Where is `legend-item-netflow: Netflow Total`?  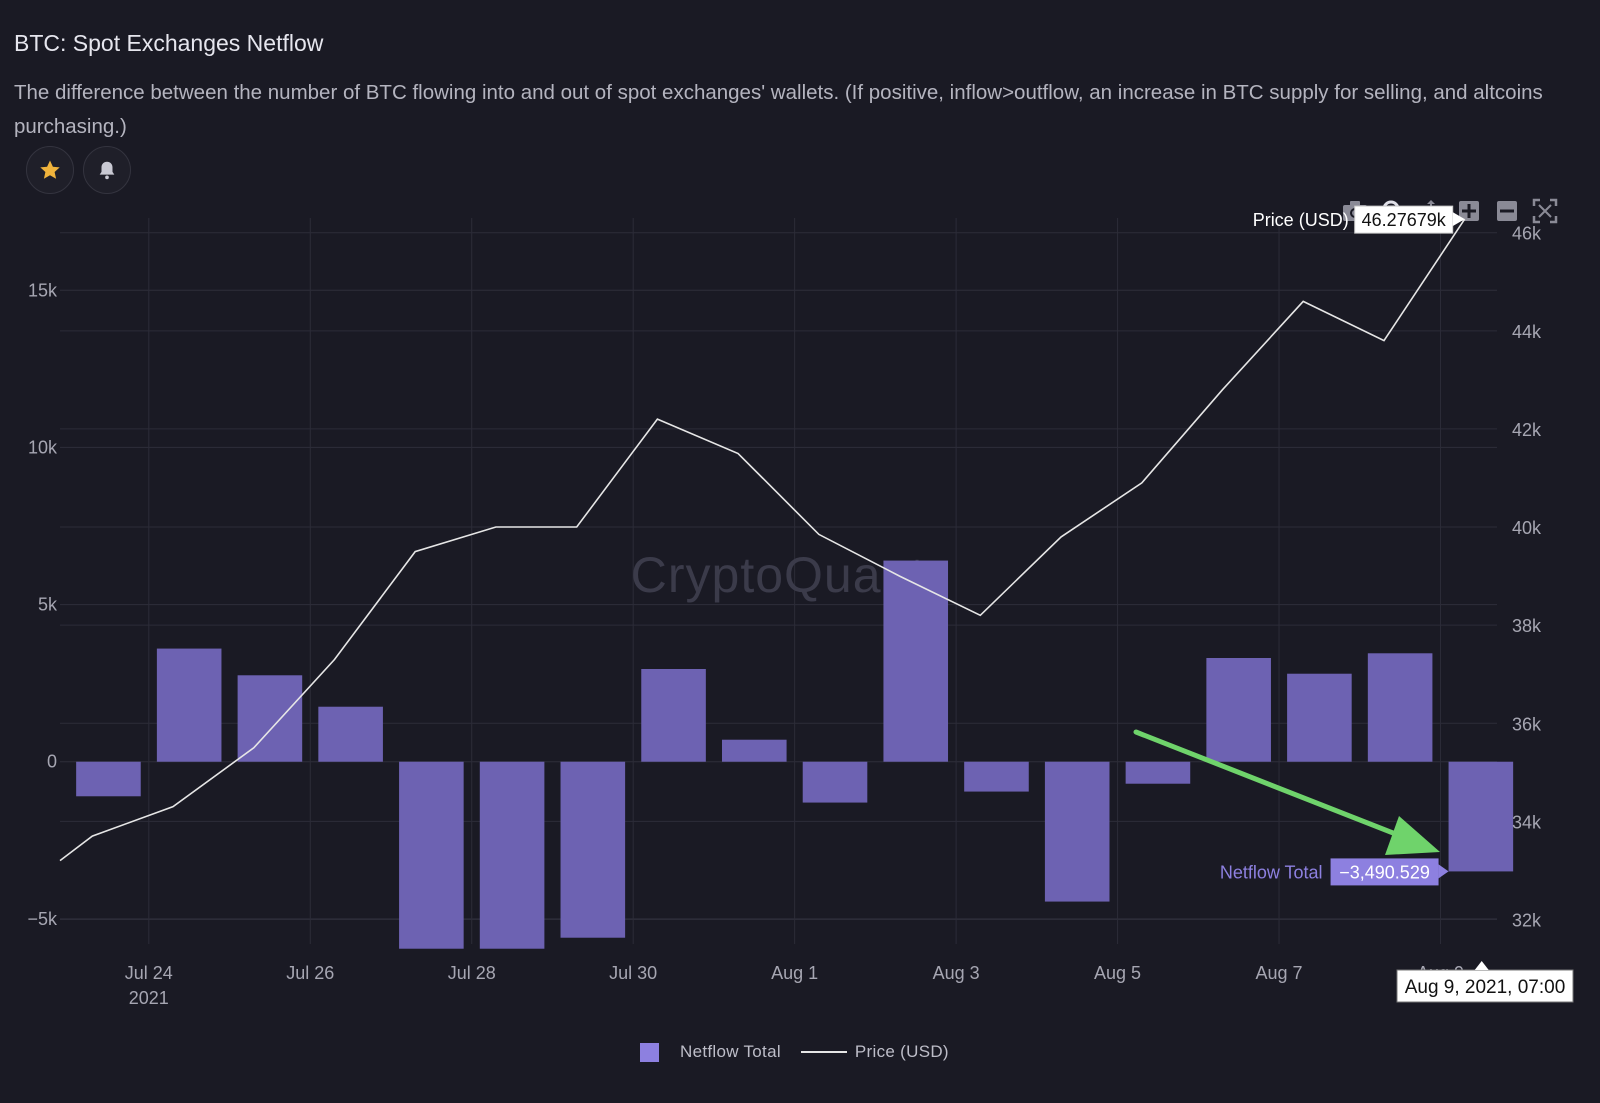 legend-item-netflow: Netflow Total is located at coordinates (710, 1052).